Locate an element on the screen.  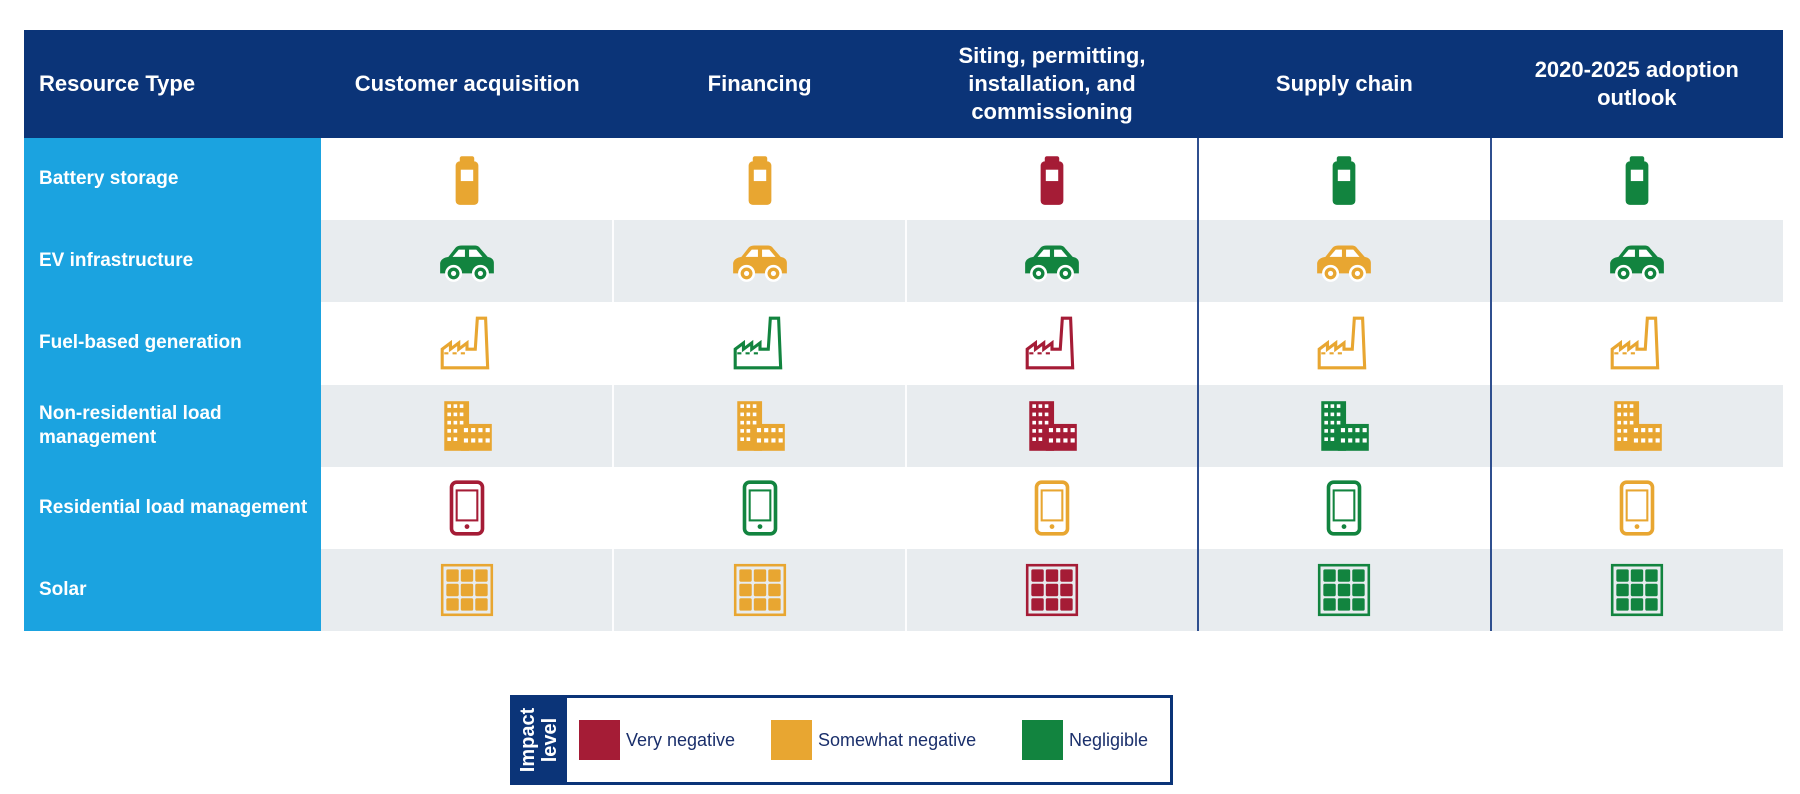
row-label: Fuel-based generation is located at coordinates (172, 343).